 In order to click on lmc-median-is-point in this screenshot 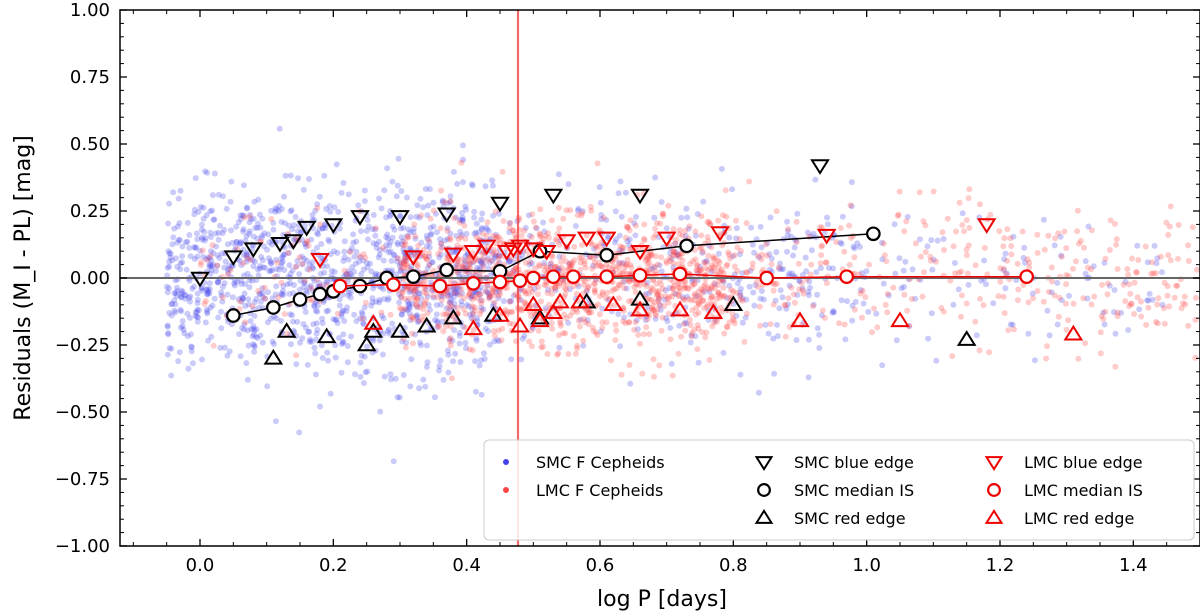, I will do `click(500, 282)`.